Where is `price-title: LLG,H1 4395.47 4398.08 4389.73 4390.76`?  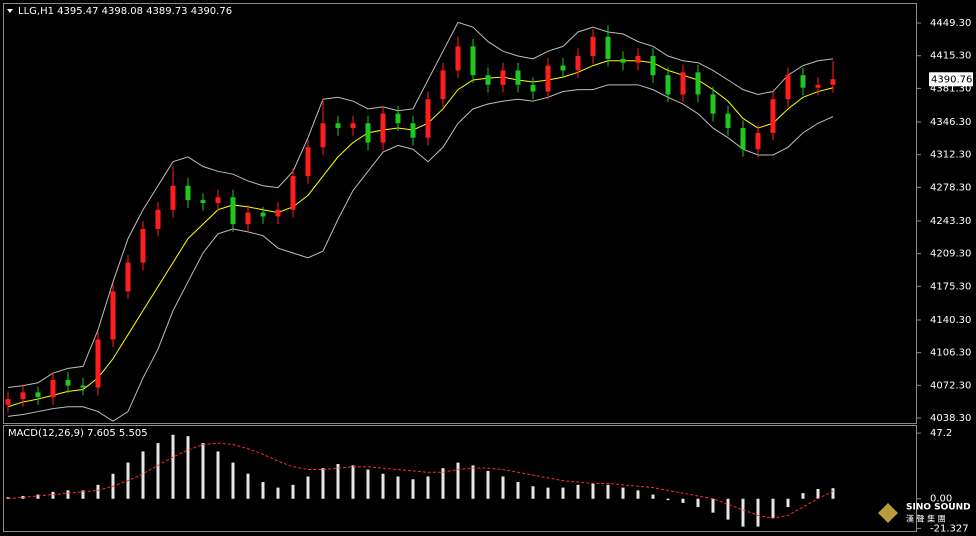
price-title: LLG,H1 4395.47 4398.08 4389.73 4390.76 is located at coordinates (125, 11).